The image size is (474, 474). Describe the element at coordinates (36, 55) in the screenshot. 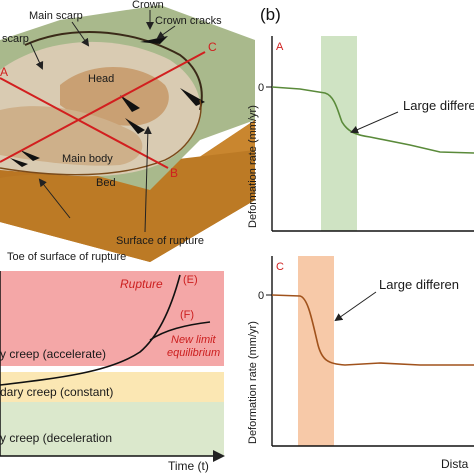

I see `leader-scarp` at that location.